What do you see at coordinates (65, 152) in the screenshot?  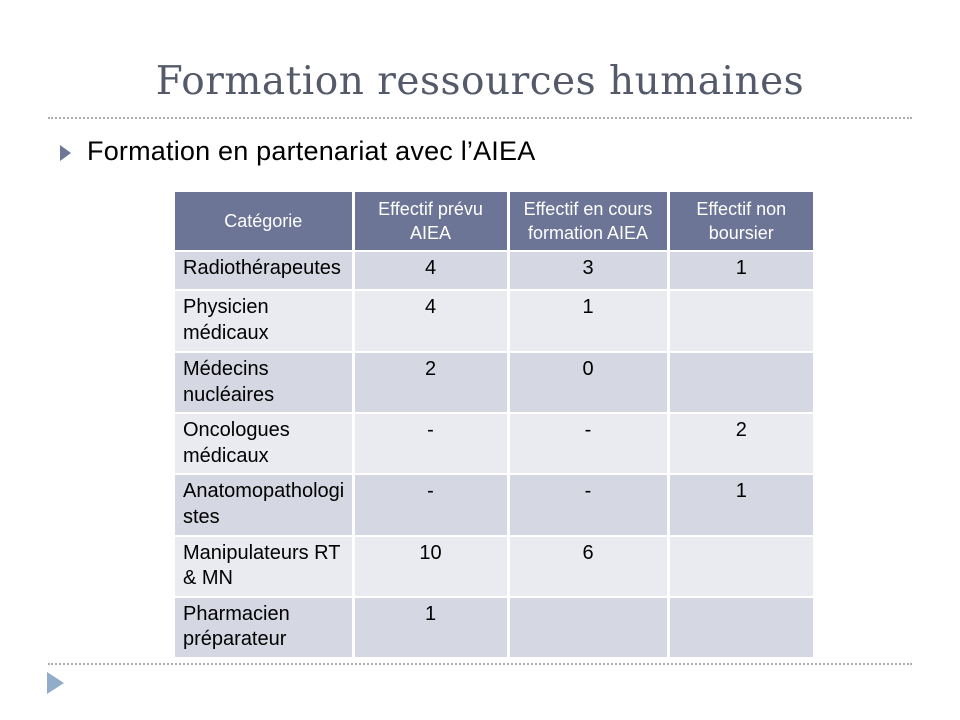 I see `bullet-triangle-icon` at bounding box center [65, 152].